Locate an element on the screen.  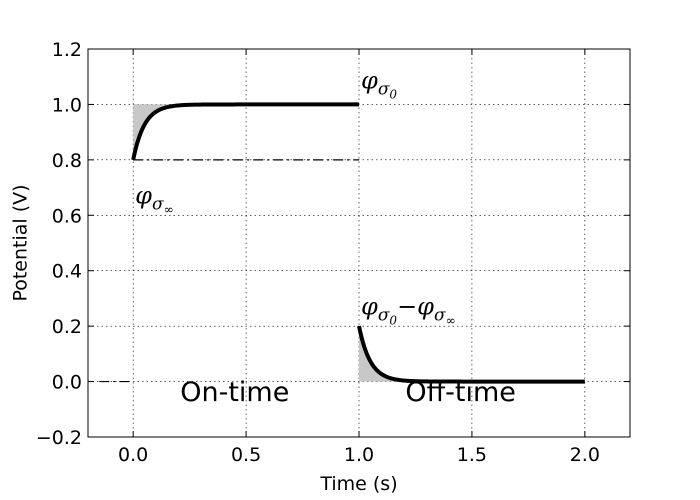
off-time-label: Off-time is located at coordinates (460, 392).